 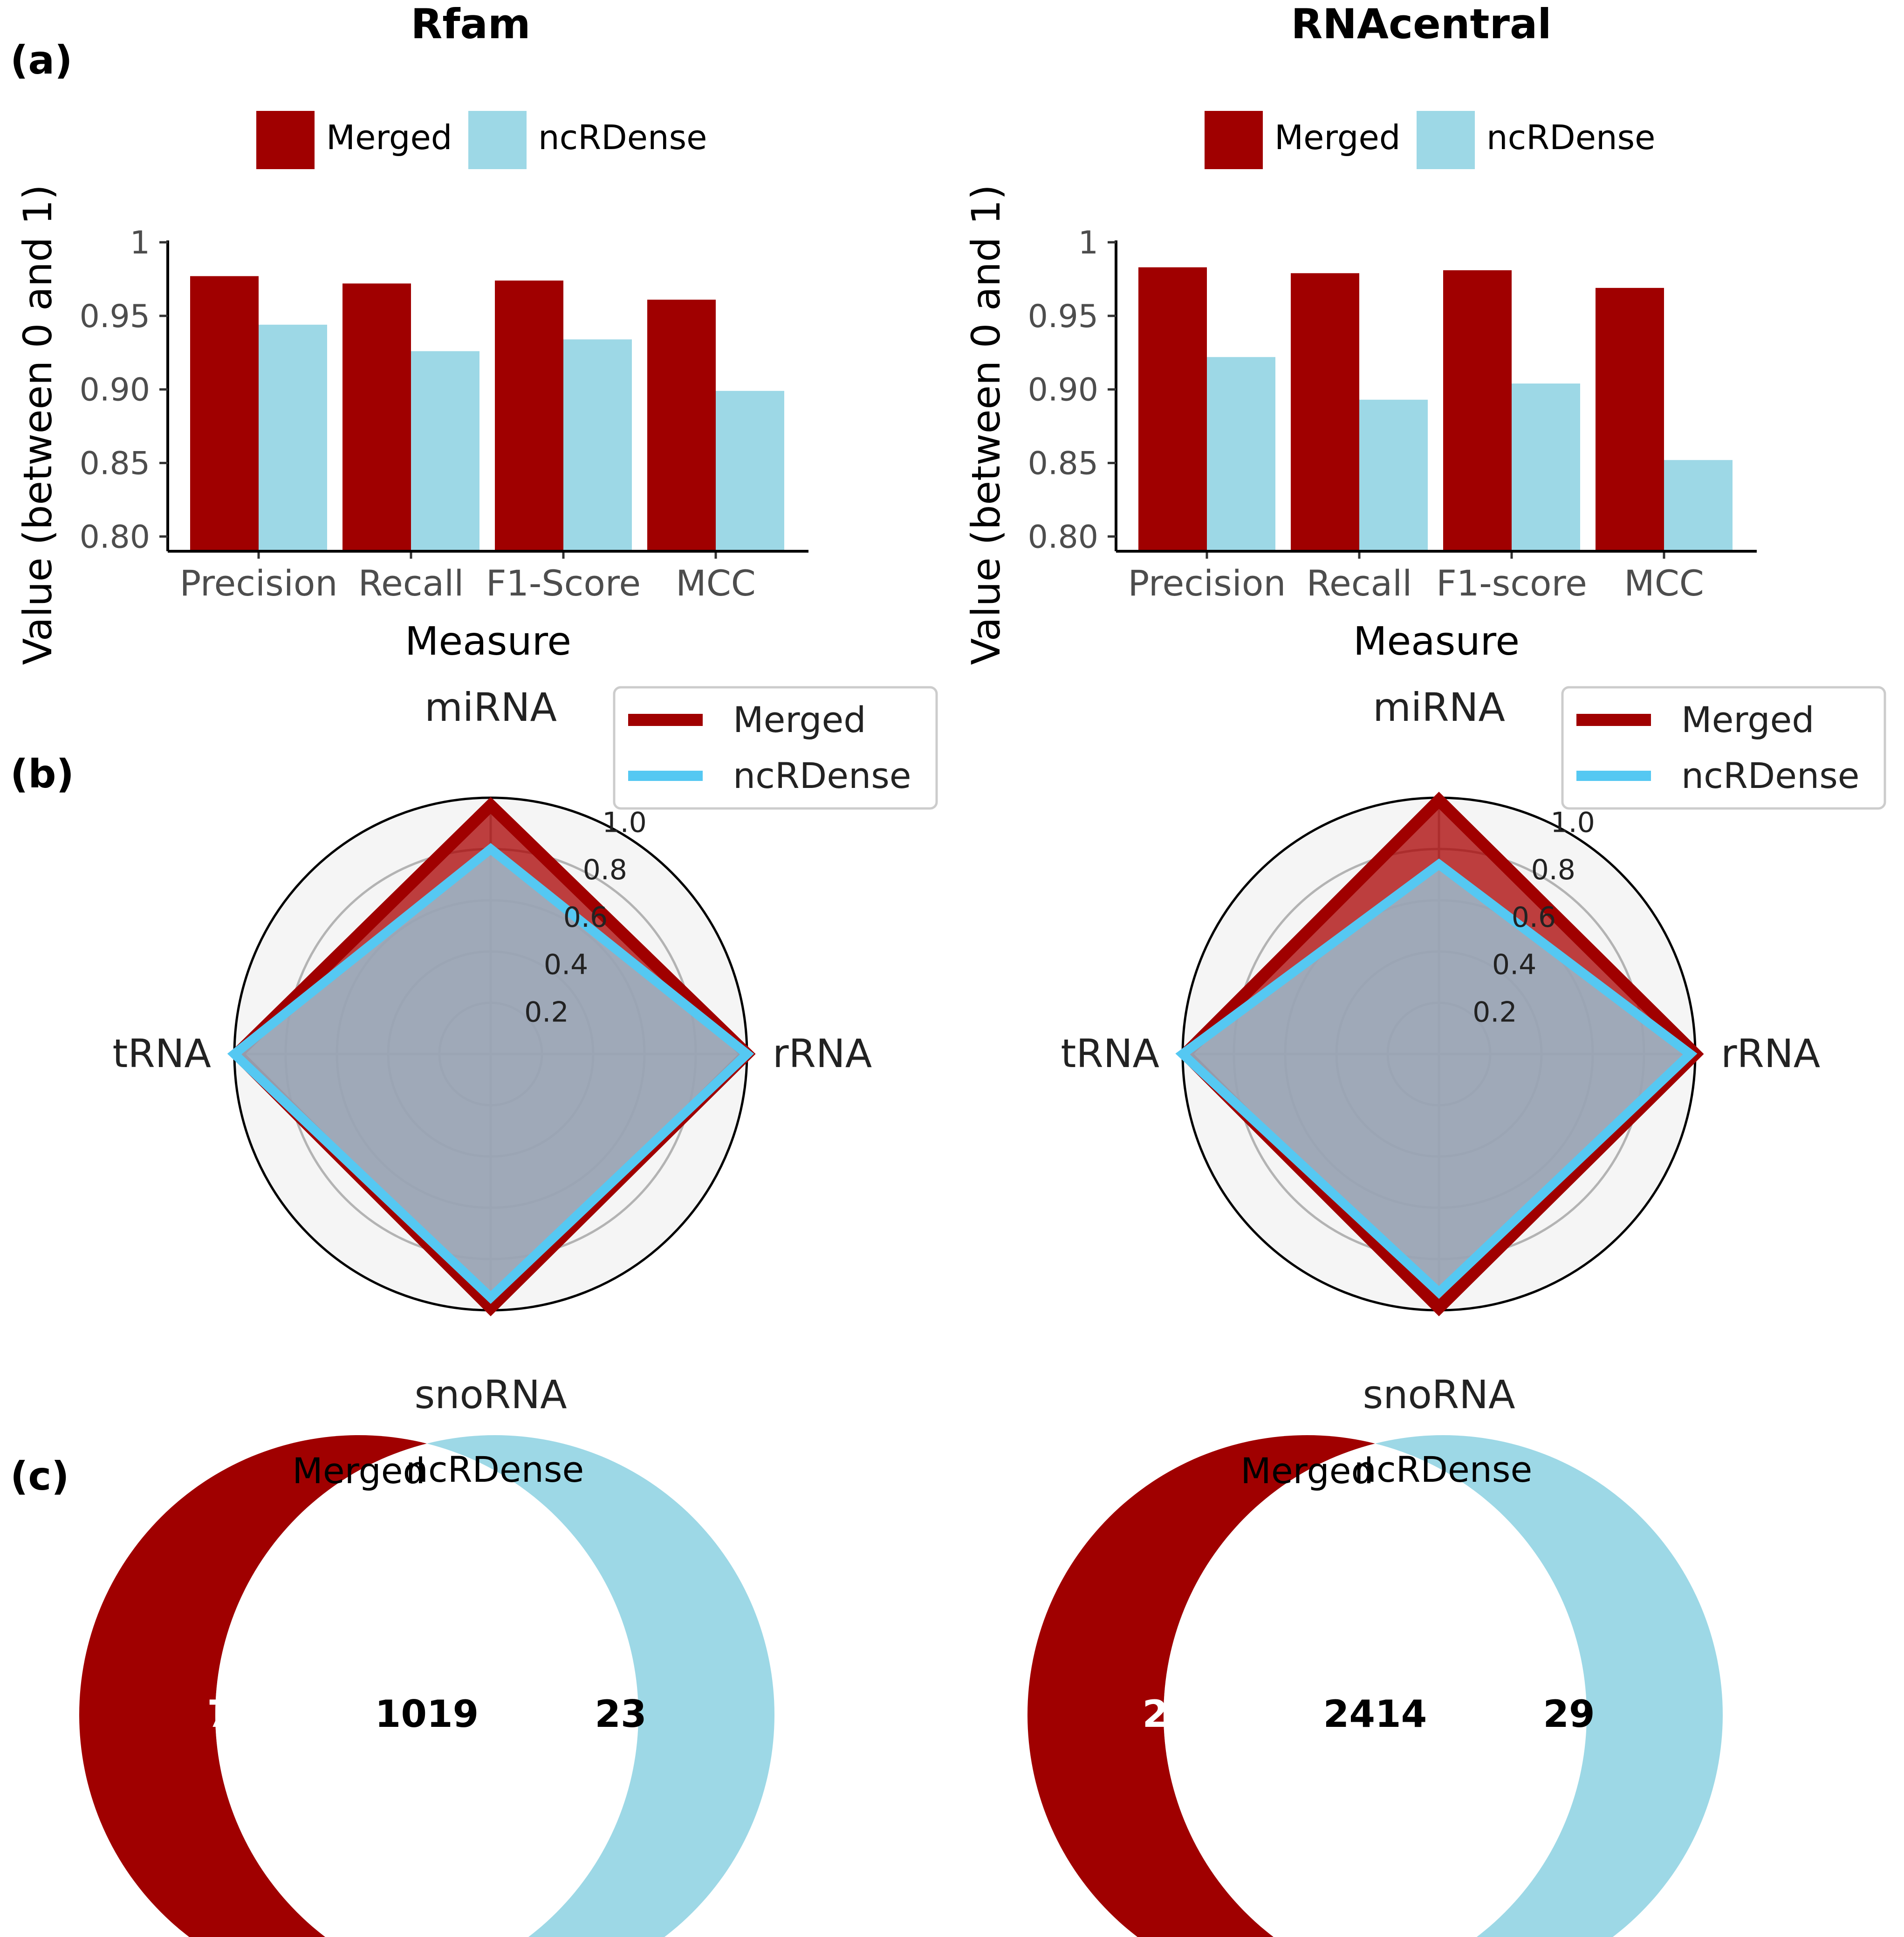 I want to click on venn-count-merged-only: 264, so click(x=1181, y=1714).